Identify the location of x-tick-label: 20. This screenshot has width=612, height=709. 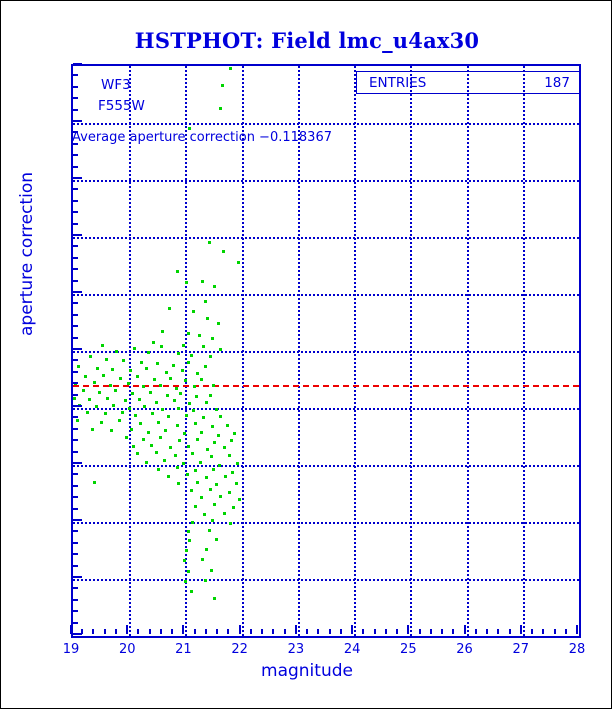
(127, 649).